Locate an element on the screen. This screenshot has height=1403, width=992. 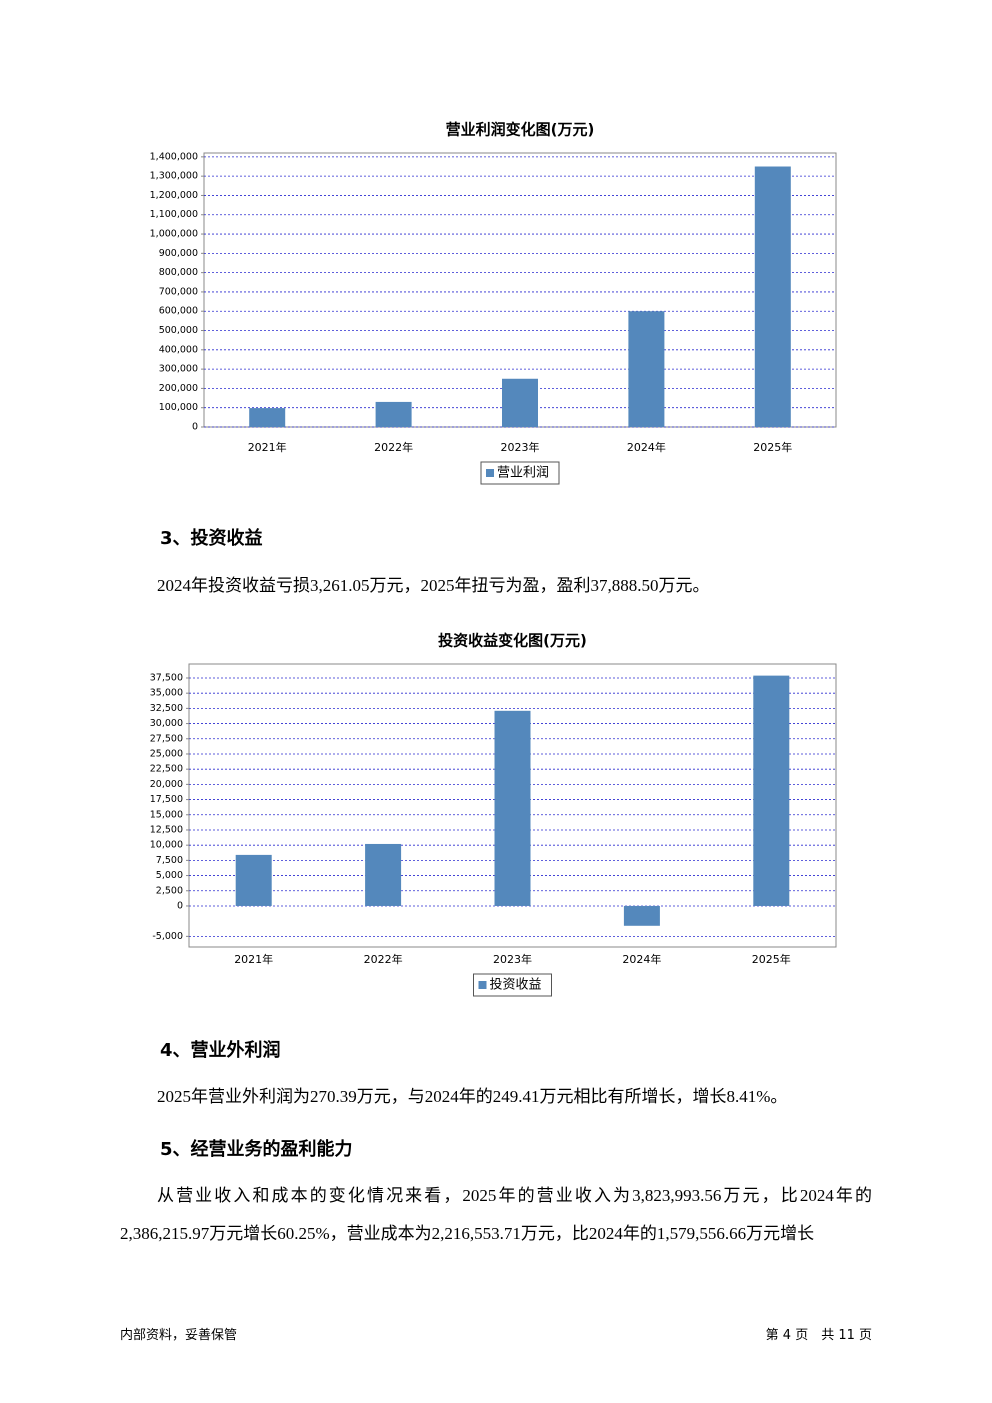
y-tick-label: 7,500 is located at coordinates (169, 860).